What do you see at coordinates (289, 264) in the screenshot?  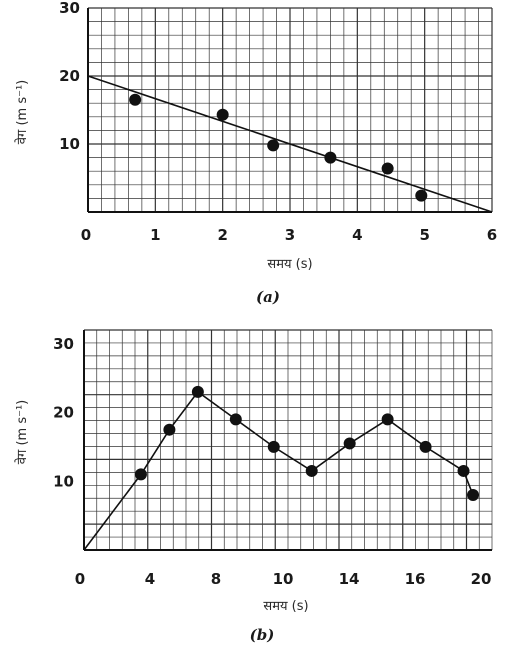 I see `chart-a-x-axis-label: समय (s)` at bounding box center [289, 264].